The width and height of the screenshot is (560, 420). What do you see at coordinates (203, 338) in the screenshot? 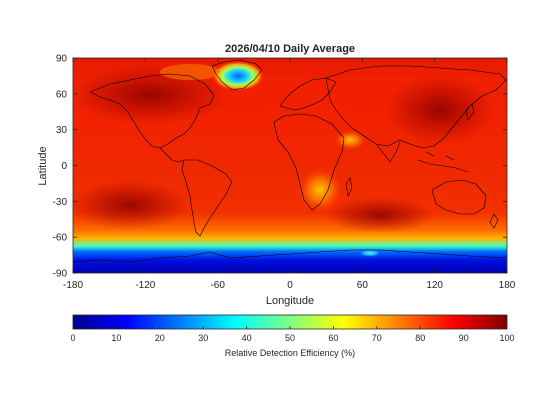
I see `colorbar-tick-label: 30` at bounding box center [203, 338].